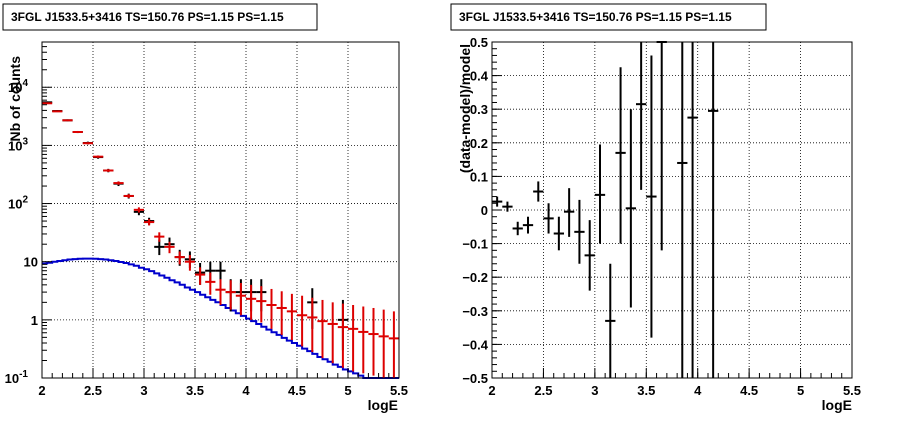 This screenshot has width=898, height=421. Describe the element at coordinates (34, 320) in the screenshot. I see `counts-y-tick-label: 1` at that location.